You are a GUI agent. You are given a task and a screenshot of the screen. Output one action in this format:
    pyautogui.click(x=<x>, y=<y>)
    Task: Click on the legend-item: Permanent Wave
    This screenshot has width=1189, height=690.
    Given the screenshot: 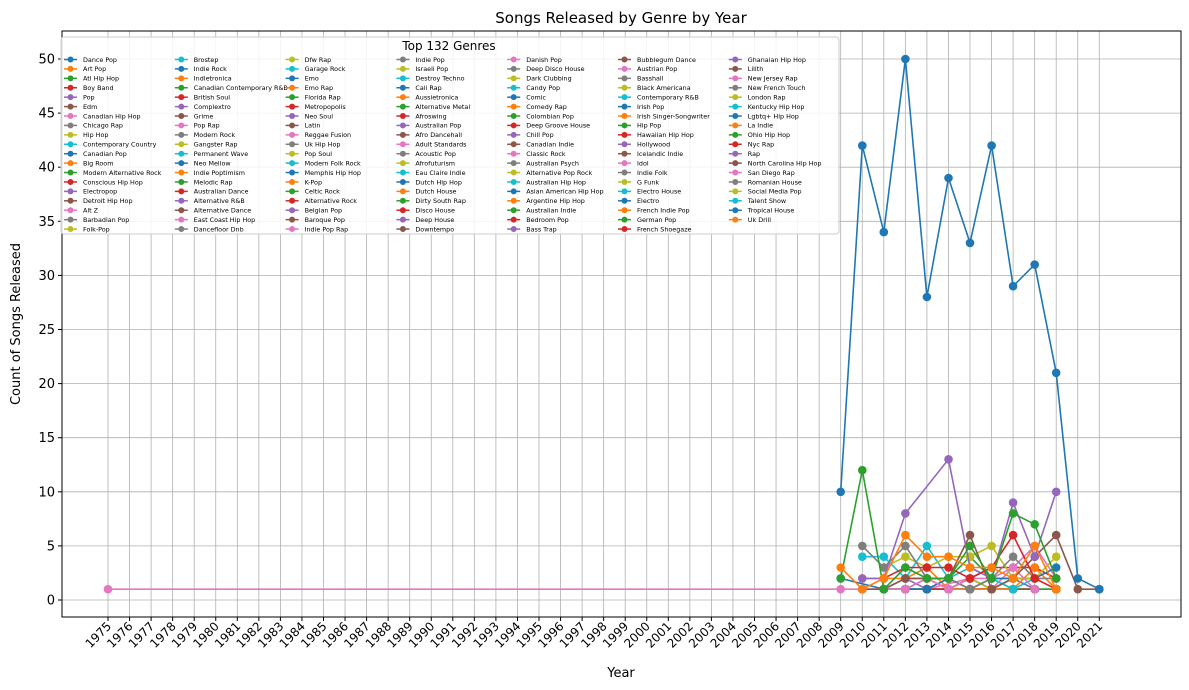 What is the action you would take?
    pyautogui.click(x=211, y=154)
    